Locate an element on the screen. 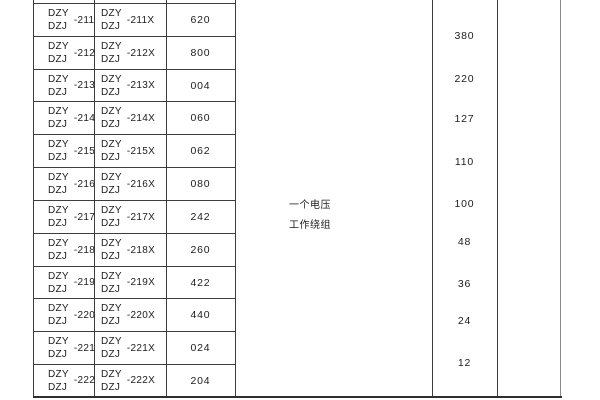  model-suffix: -222 is located at coordinates (84, 380).